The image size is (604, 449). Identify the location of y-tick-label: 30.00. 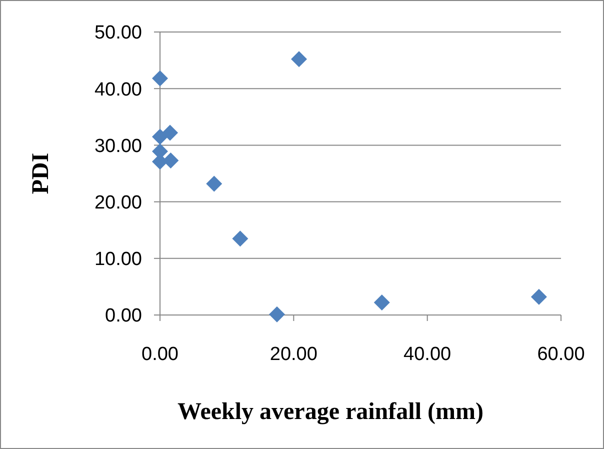
(118, 146).